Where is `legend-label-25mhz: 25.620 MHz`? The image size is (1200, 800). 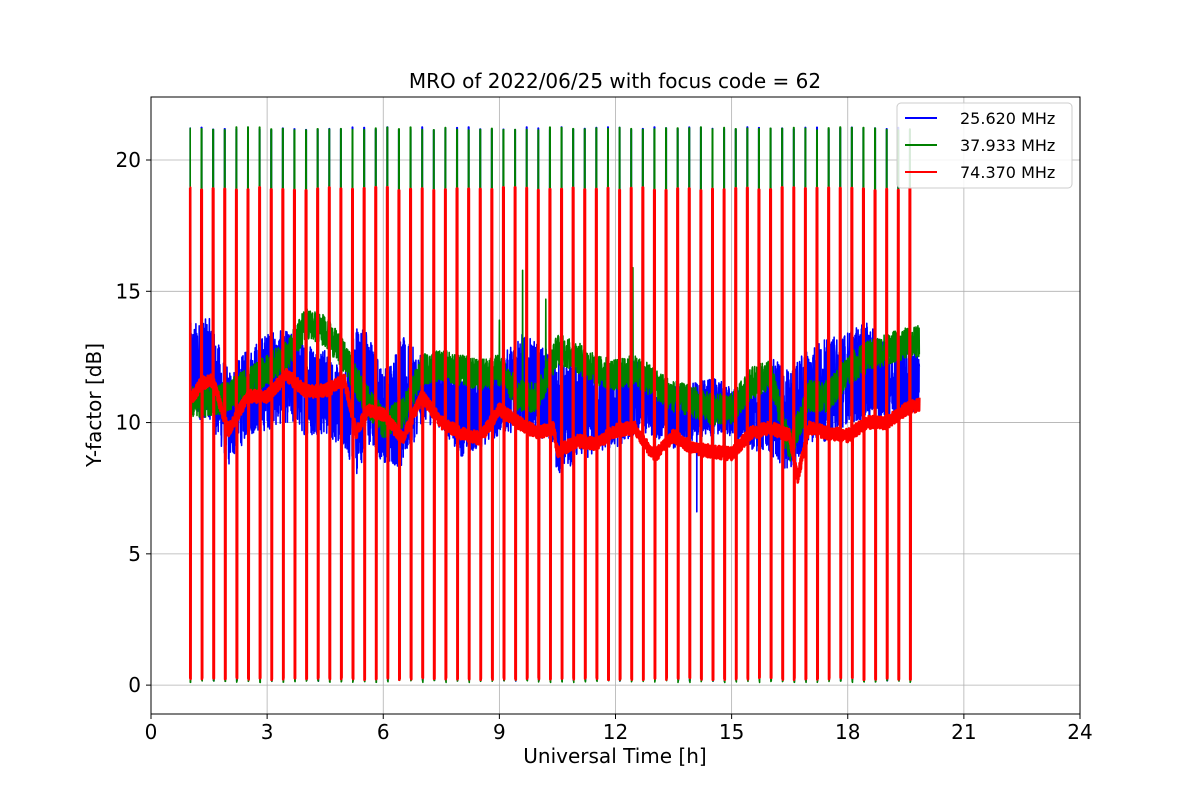
legend-label-25mhz: 25.620 MHz is located at coordinates (1007, 118).